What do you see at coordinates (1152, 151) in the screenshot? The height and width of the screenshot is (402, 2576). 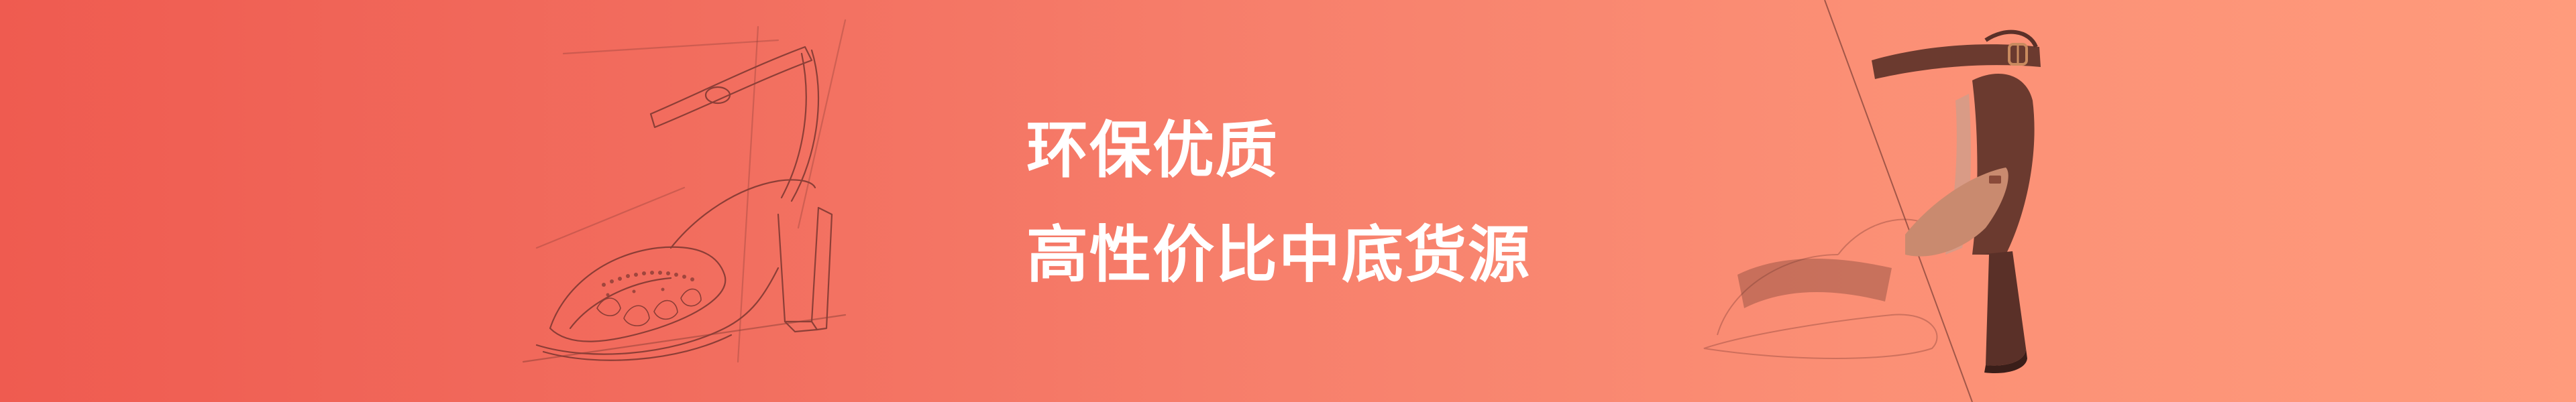 I see `headline-line-1: 环保优质` at bounding box center [1152, 151].